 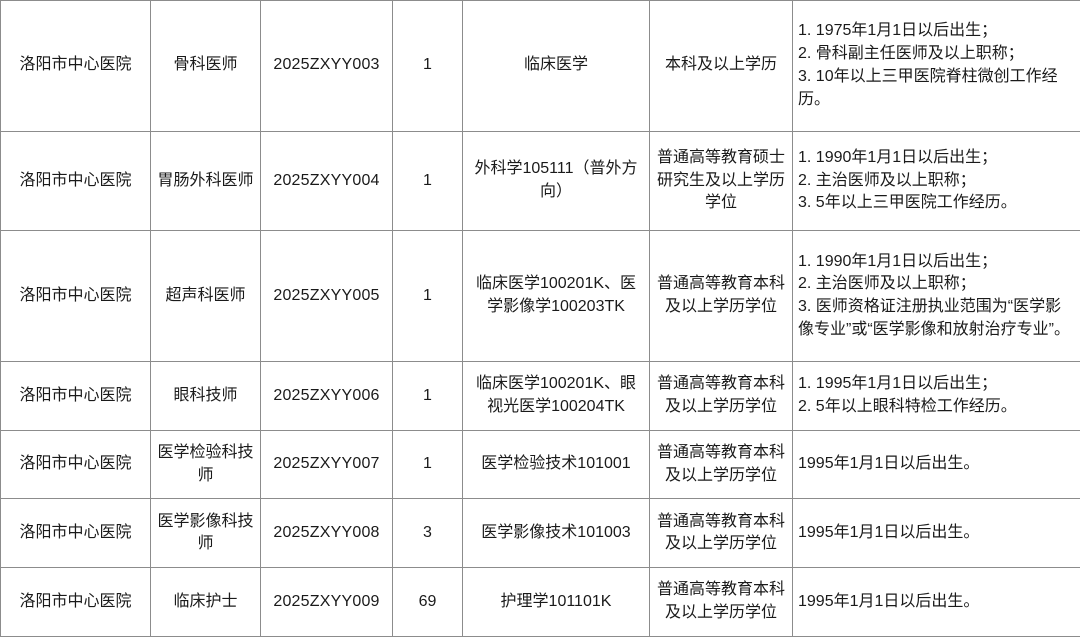 I want to click on cell-major: 医学检验技术101001, so click(x=556, y=464).